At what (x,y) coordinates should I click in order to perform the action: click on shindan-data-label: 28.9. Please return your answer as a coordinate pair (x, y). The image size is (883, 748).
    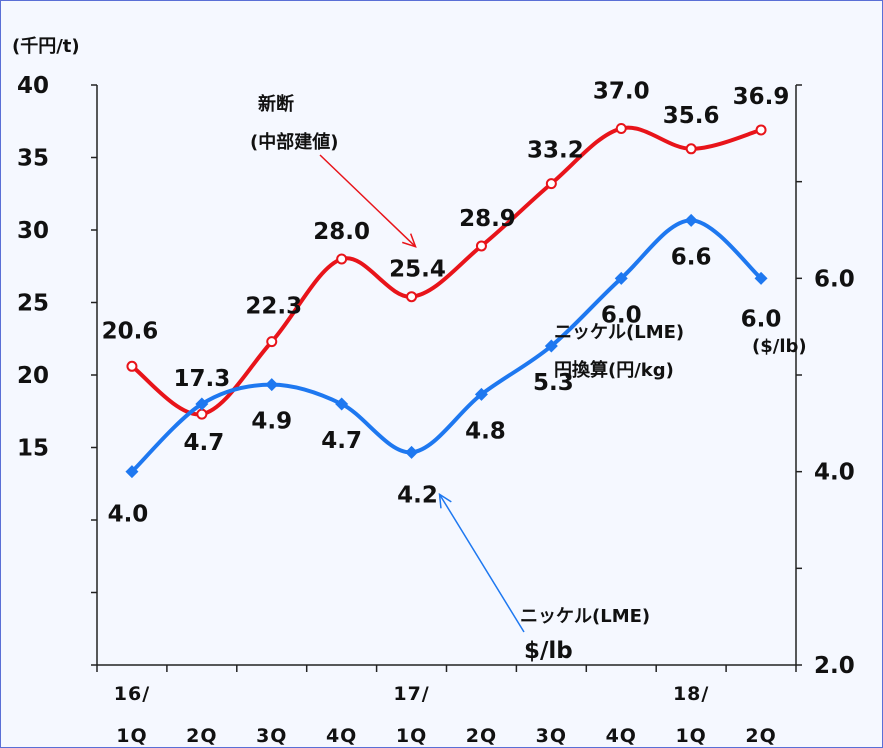
    Looking at the image, I should click on (487, 219).